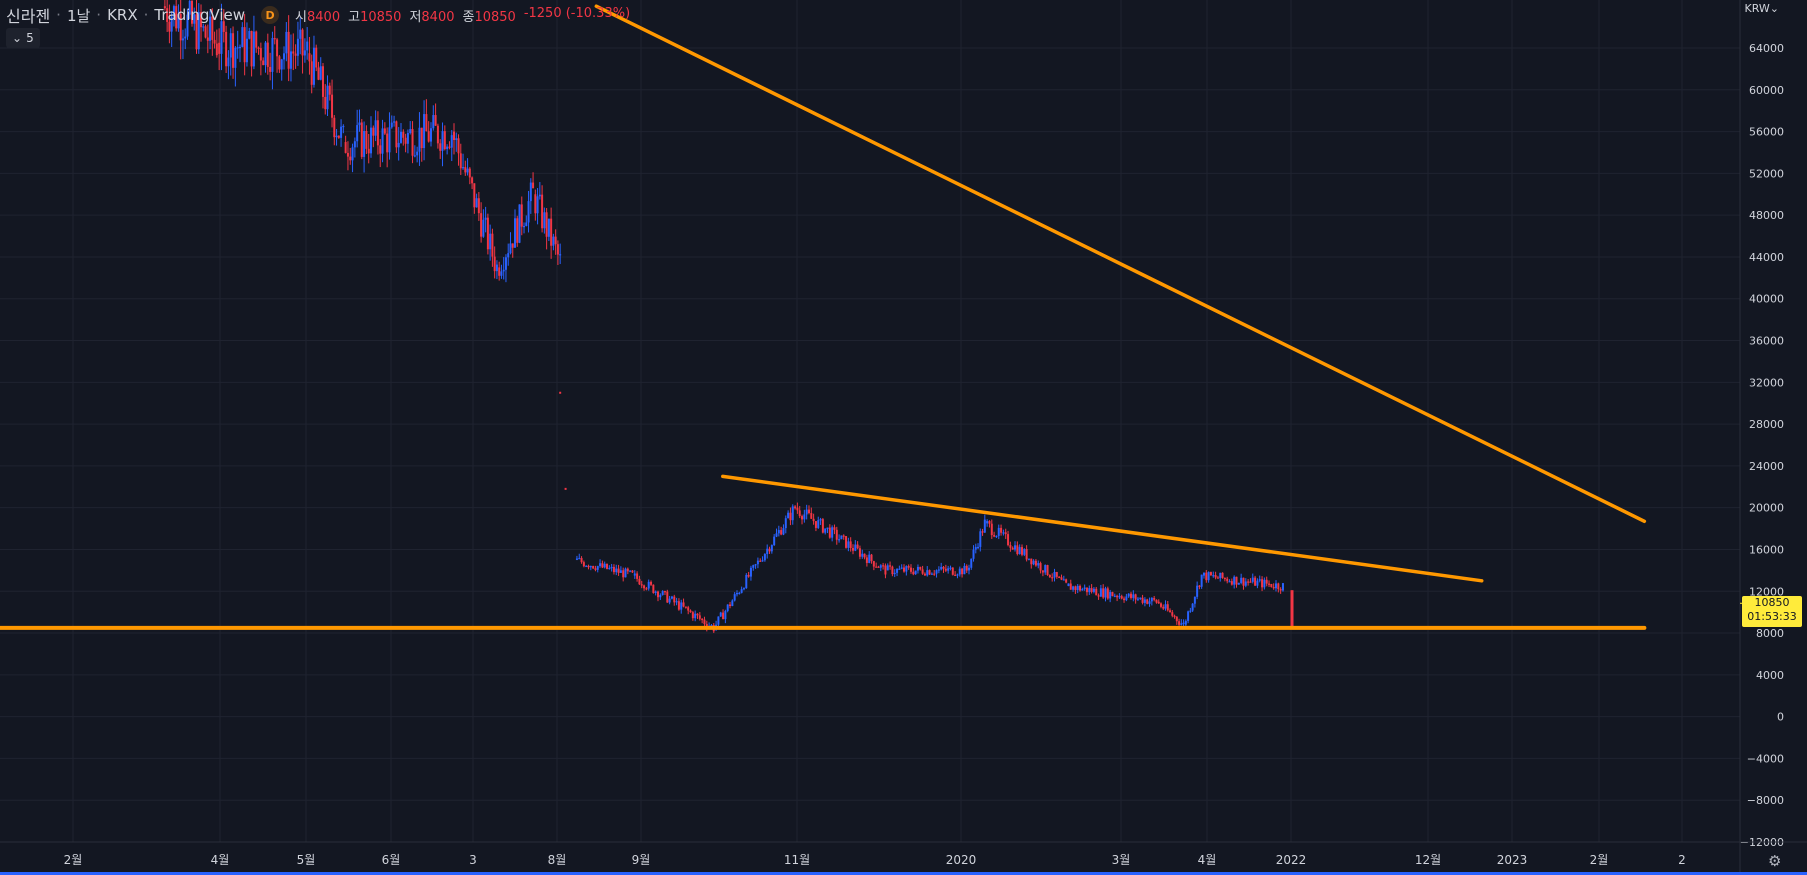  Describe the element at coordinates (1766, 424) in the screenshot. I see `price-tick-label: 28000` at that location.